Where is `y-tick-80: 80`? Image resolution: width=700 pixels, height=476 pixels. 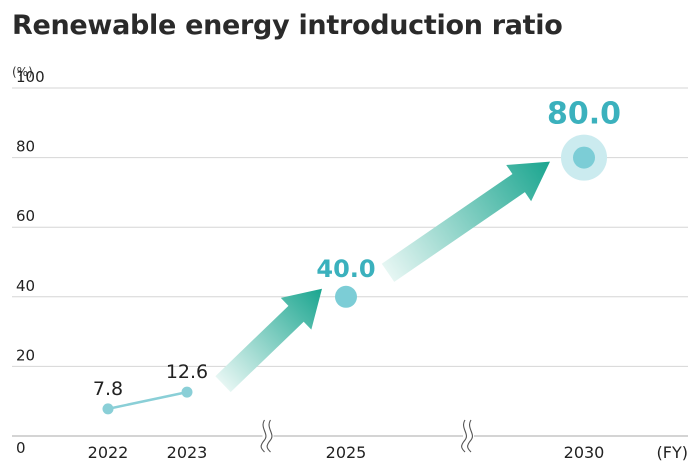
y-tick-80: 80 is located at coordinates (25, 147).